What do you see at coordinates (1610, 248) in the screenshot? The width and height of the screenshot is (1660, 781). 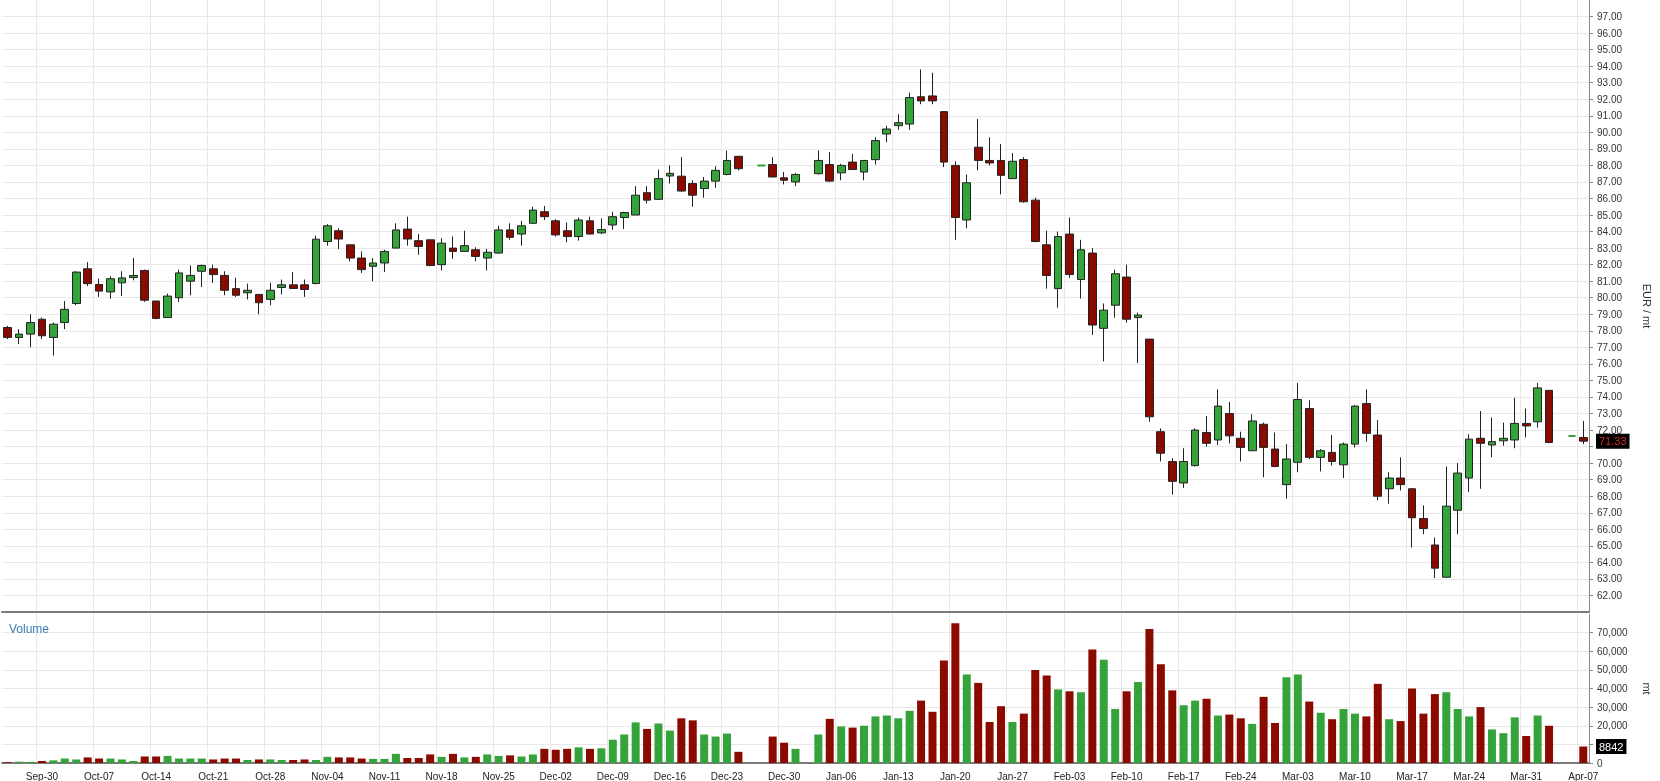 I see `y-tick-label: 83.00` at bounding box center [1610, 248].